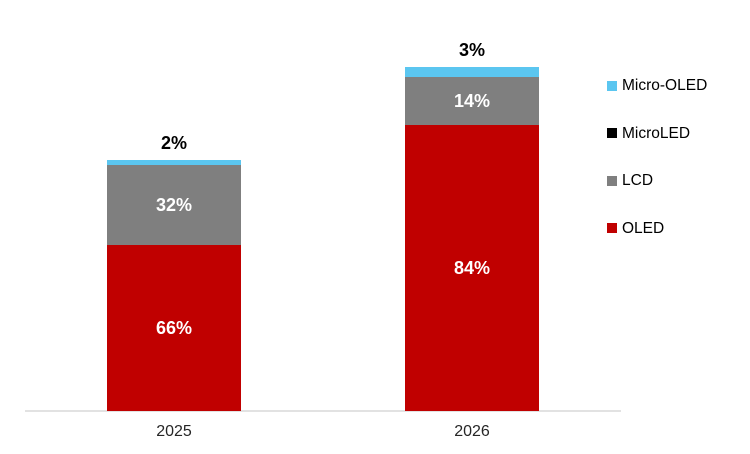  What do you see at coordinates (657, 157) in the screenshot?
I see `legend: Micro-OLED MicroLED LCD OLED` at bounding box center [657, 157].